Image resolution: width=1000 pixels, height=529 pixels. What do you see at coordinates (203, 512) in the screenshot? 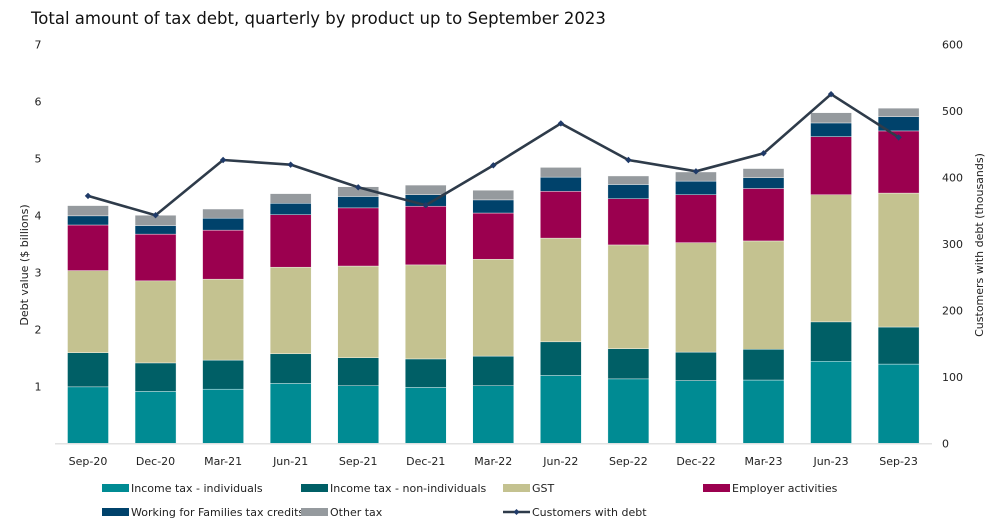
I see `legend-item: Working for Families tax credits` at bounding box center [203, 512].